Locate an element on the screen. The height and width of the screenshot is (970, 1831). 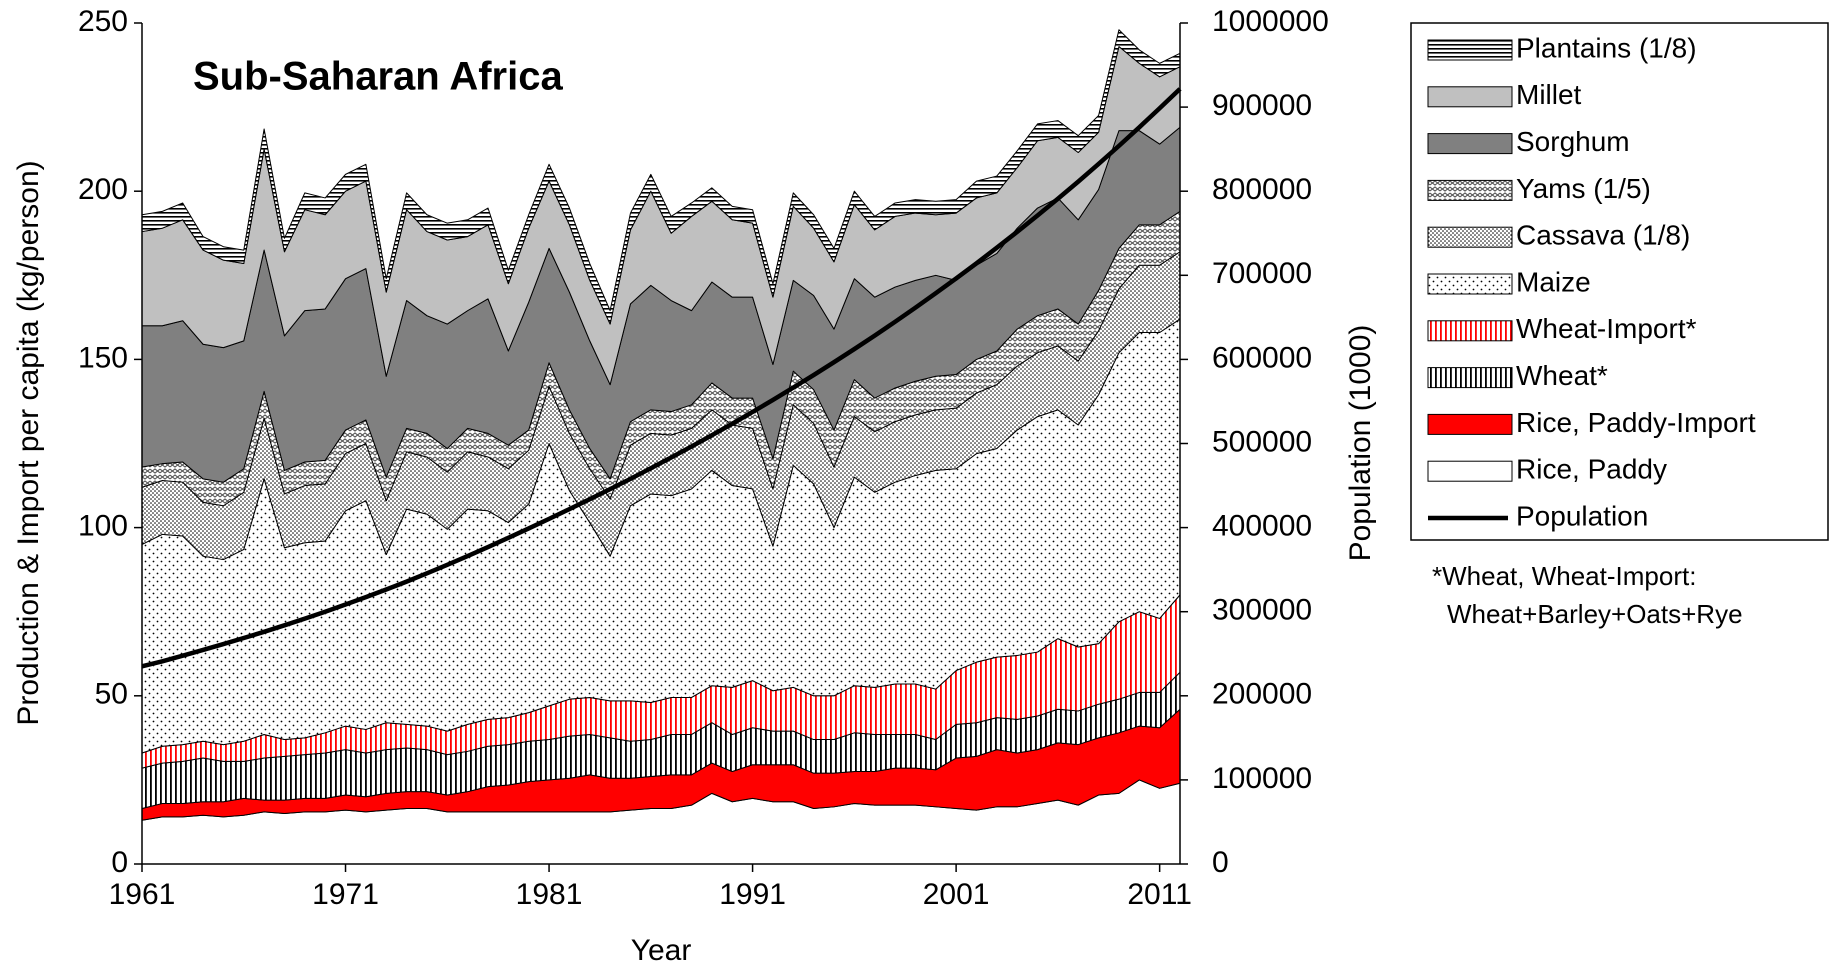
y-tick-label: 100 is located at coordinates (103, 526).